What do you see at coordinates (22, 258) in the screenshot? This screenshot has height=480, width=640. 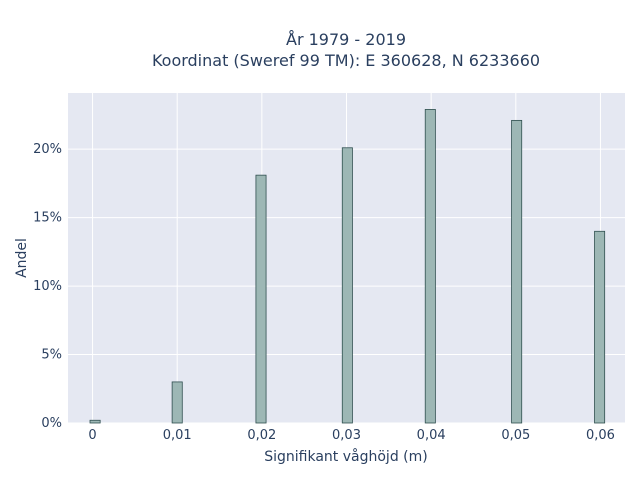 I see `y-axis-title: Andel` at bounding box center [22, 258].